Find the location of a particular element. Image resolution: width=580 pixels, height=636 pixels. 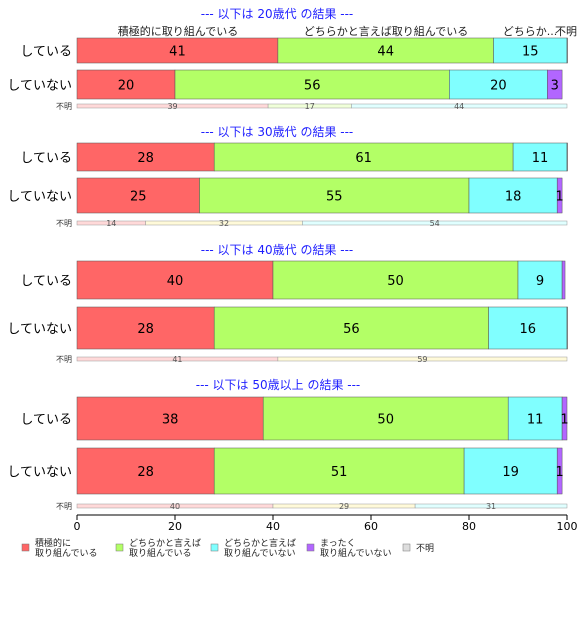

column-header-label: どちらかと言えば取り組んでいる is located at coordinates (386, 31).